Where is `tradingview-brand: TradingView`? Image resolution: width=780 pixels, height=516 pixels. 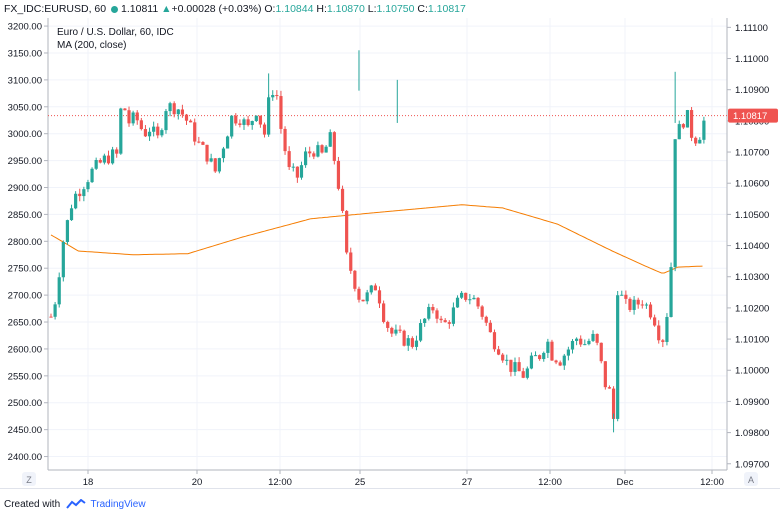
tradingview-brand: TradingView is located at coordinates (118, 504).